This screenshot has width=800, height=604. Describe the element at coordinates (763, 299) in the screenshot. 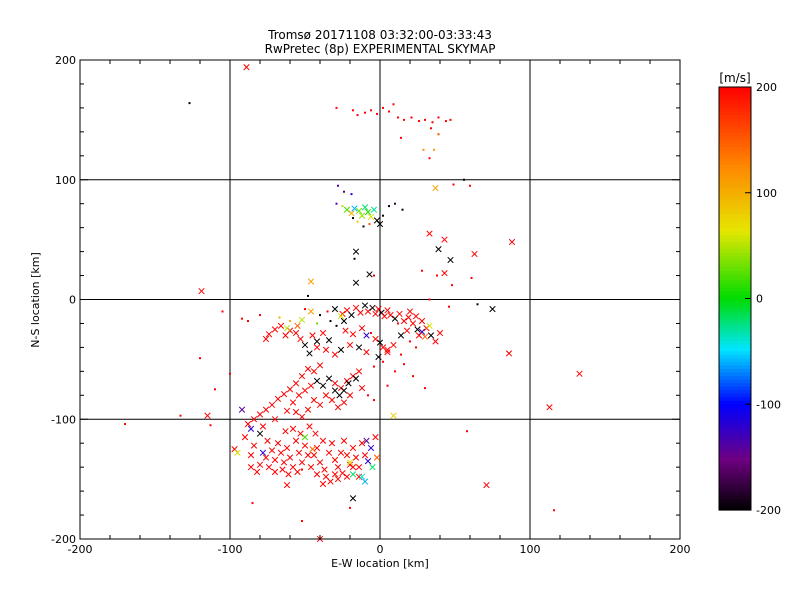

I see `colorbar-ticks: 200 100 0 -100 -200` at that location.